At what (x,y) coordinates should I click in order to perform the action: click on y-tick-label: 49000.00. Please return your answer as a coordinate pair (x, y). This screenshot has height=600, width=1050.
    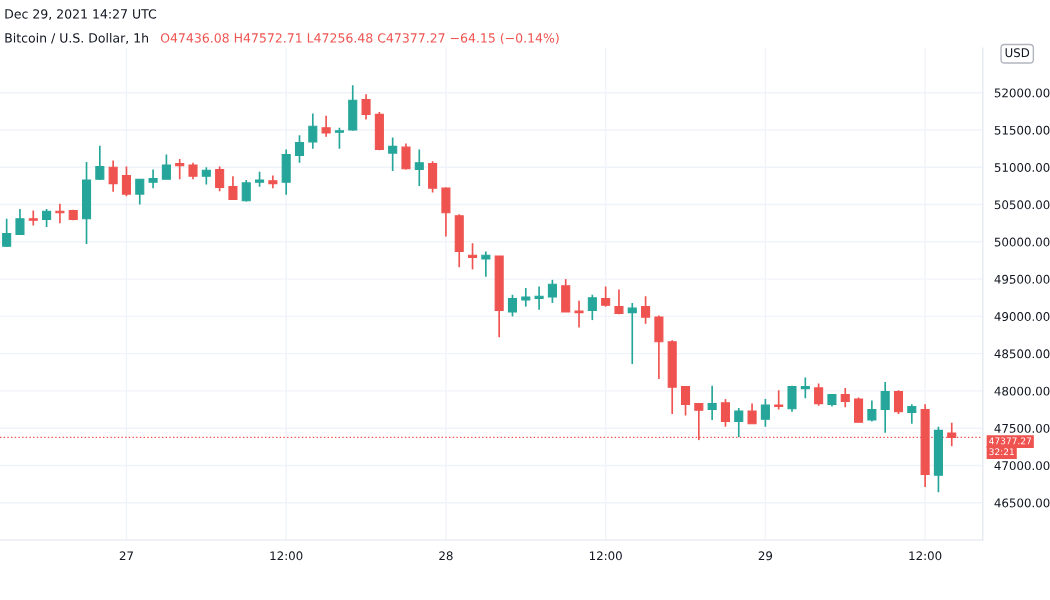
    Looking at the image, I should click on (1022, 317).